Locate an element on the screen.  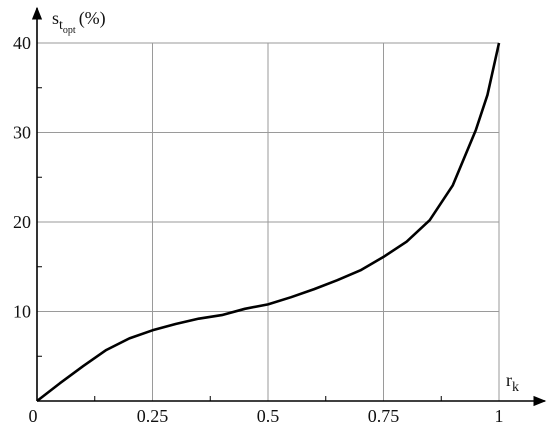
y-label-sub: t is located at coordinates (61, 25).